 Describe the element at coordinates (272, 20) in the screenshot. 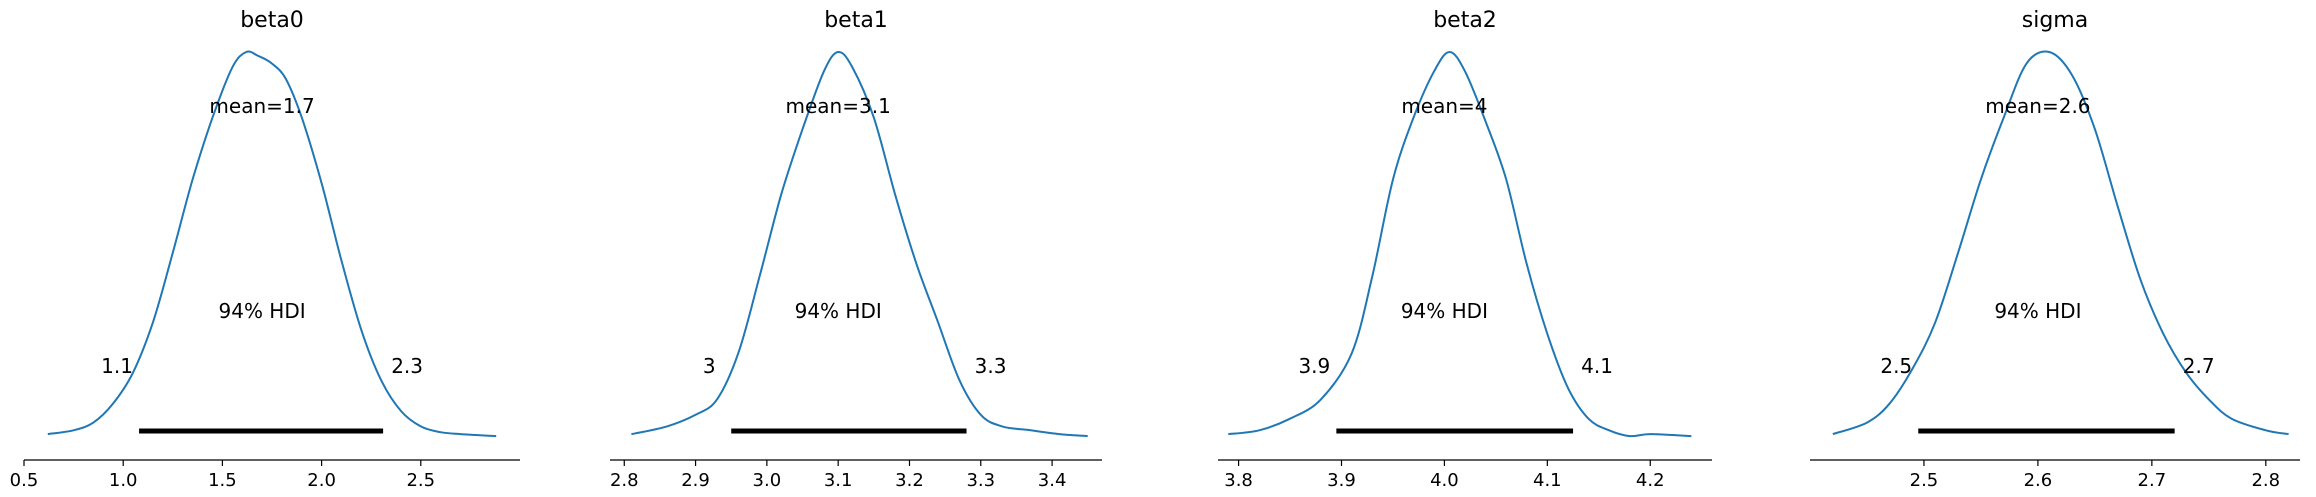

I see `chart-title: beta0` at that location.